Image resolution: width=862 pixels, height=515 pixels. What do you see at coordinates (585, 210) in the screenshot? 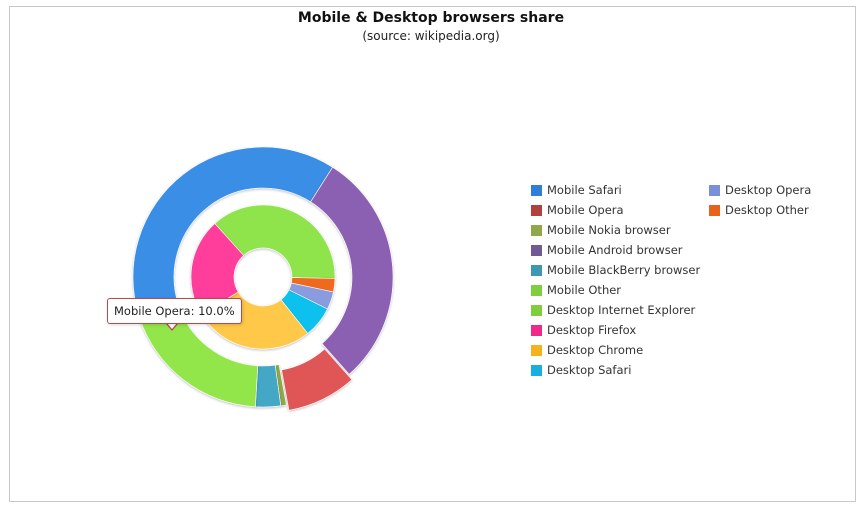
I see `legend-label: Mobile Opera` at bounding box center [585, 210].